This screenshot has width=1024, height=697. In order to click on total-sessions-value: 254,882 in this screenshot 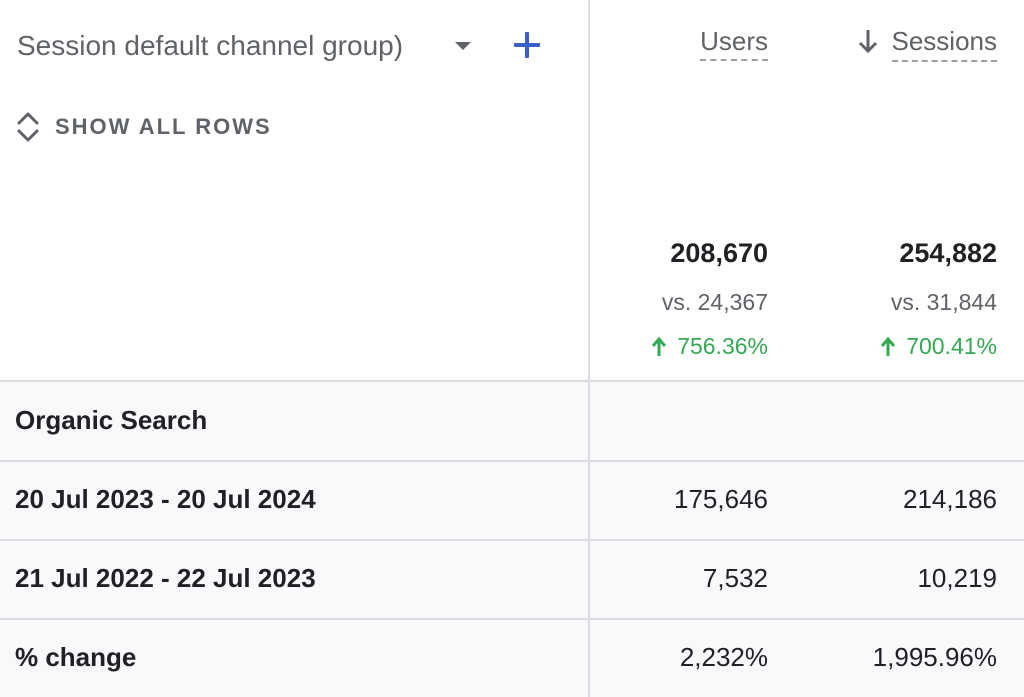, I will do `click(948, 253)`.